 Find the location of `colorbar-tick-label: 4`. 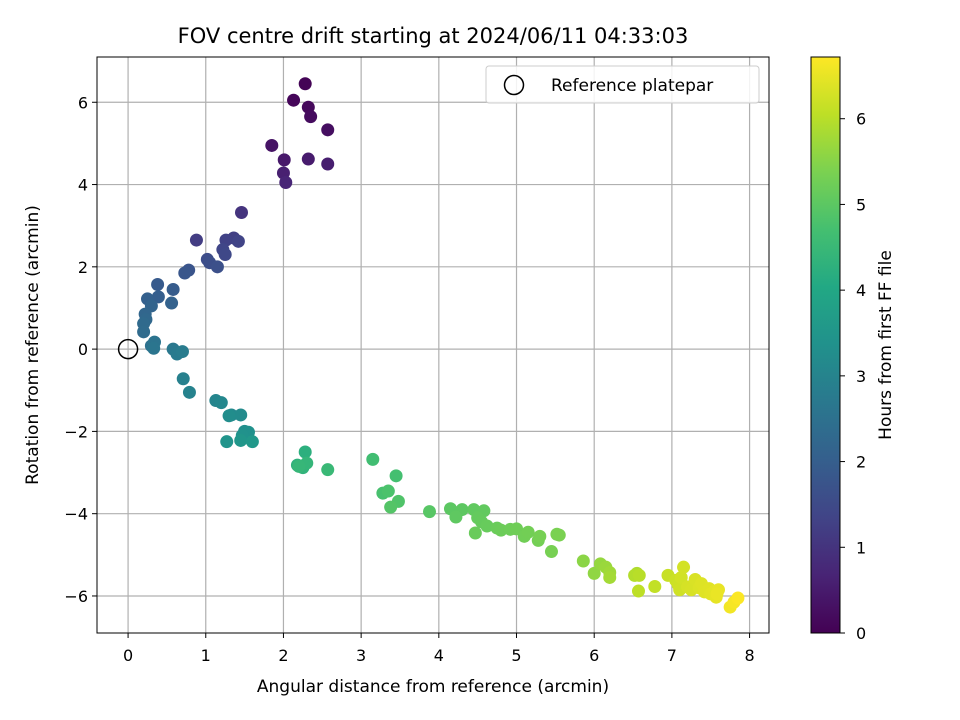

colorbar-tick-label: 4 is located at coordinates (861, 290).